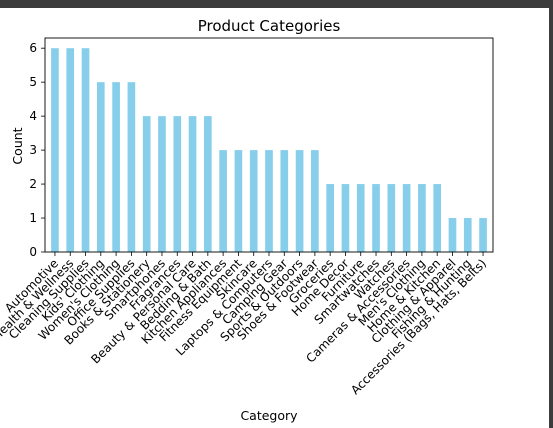 This screenshot has height=428, width=553. Describe the element at coordinates (33, 184) in the screenshot. I see `y-tick-label: 2` at that location.